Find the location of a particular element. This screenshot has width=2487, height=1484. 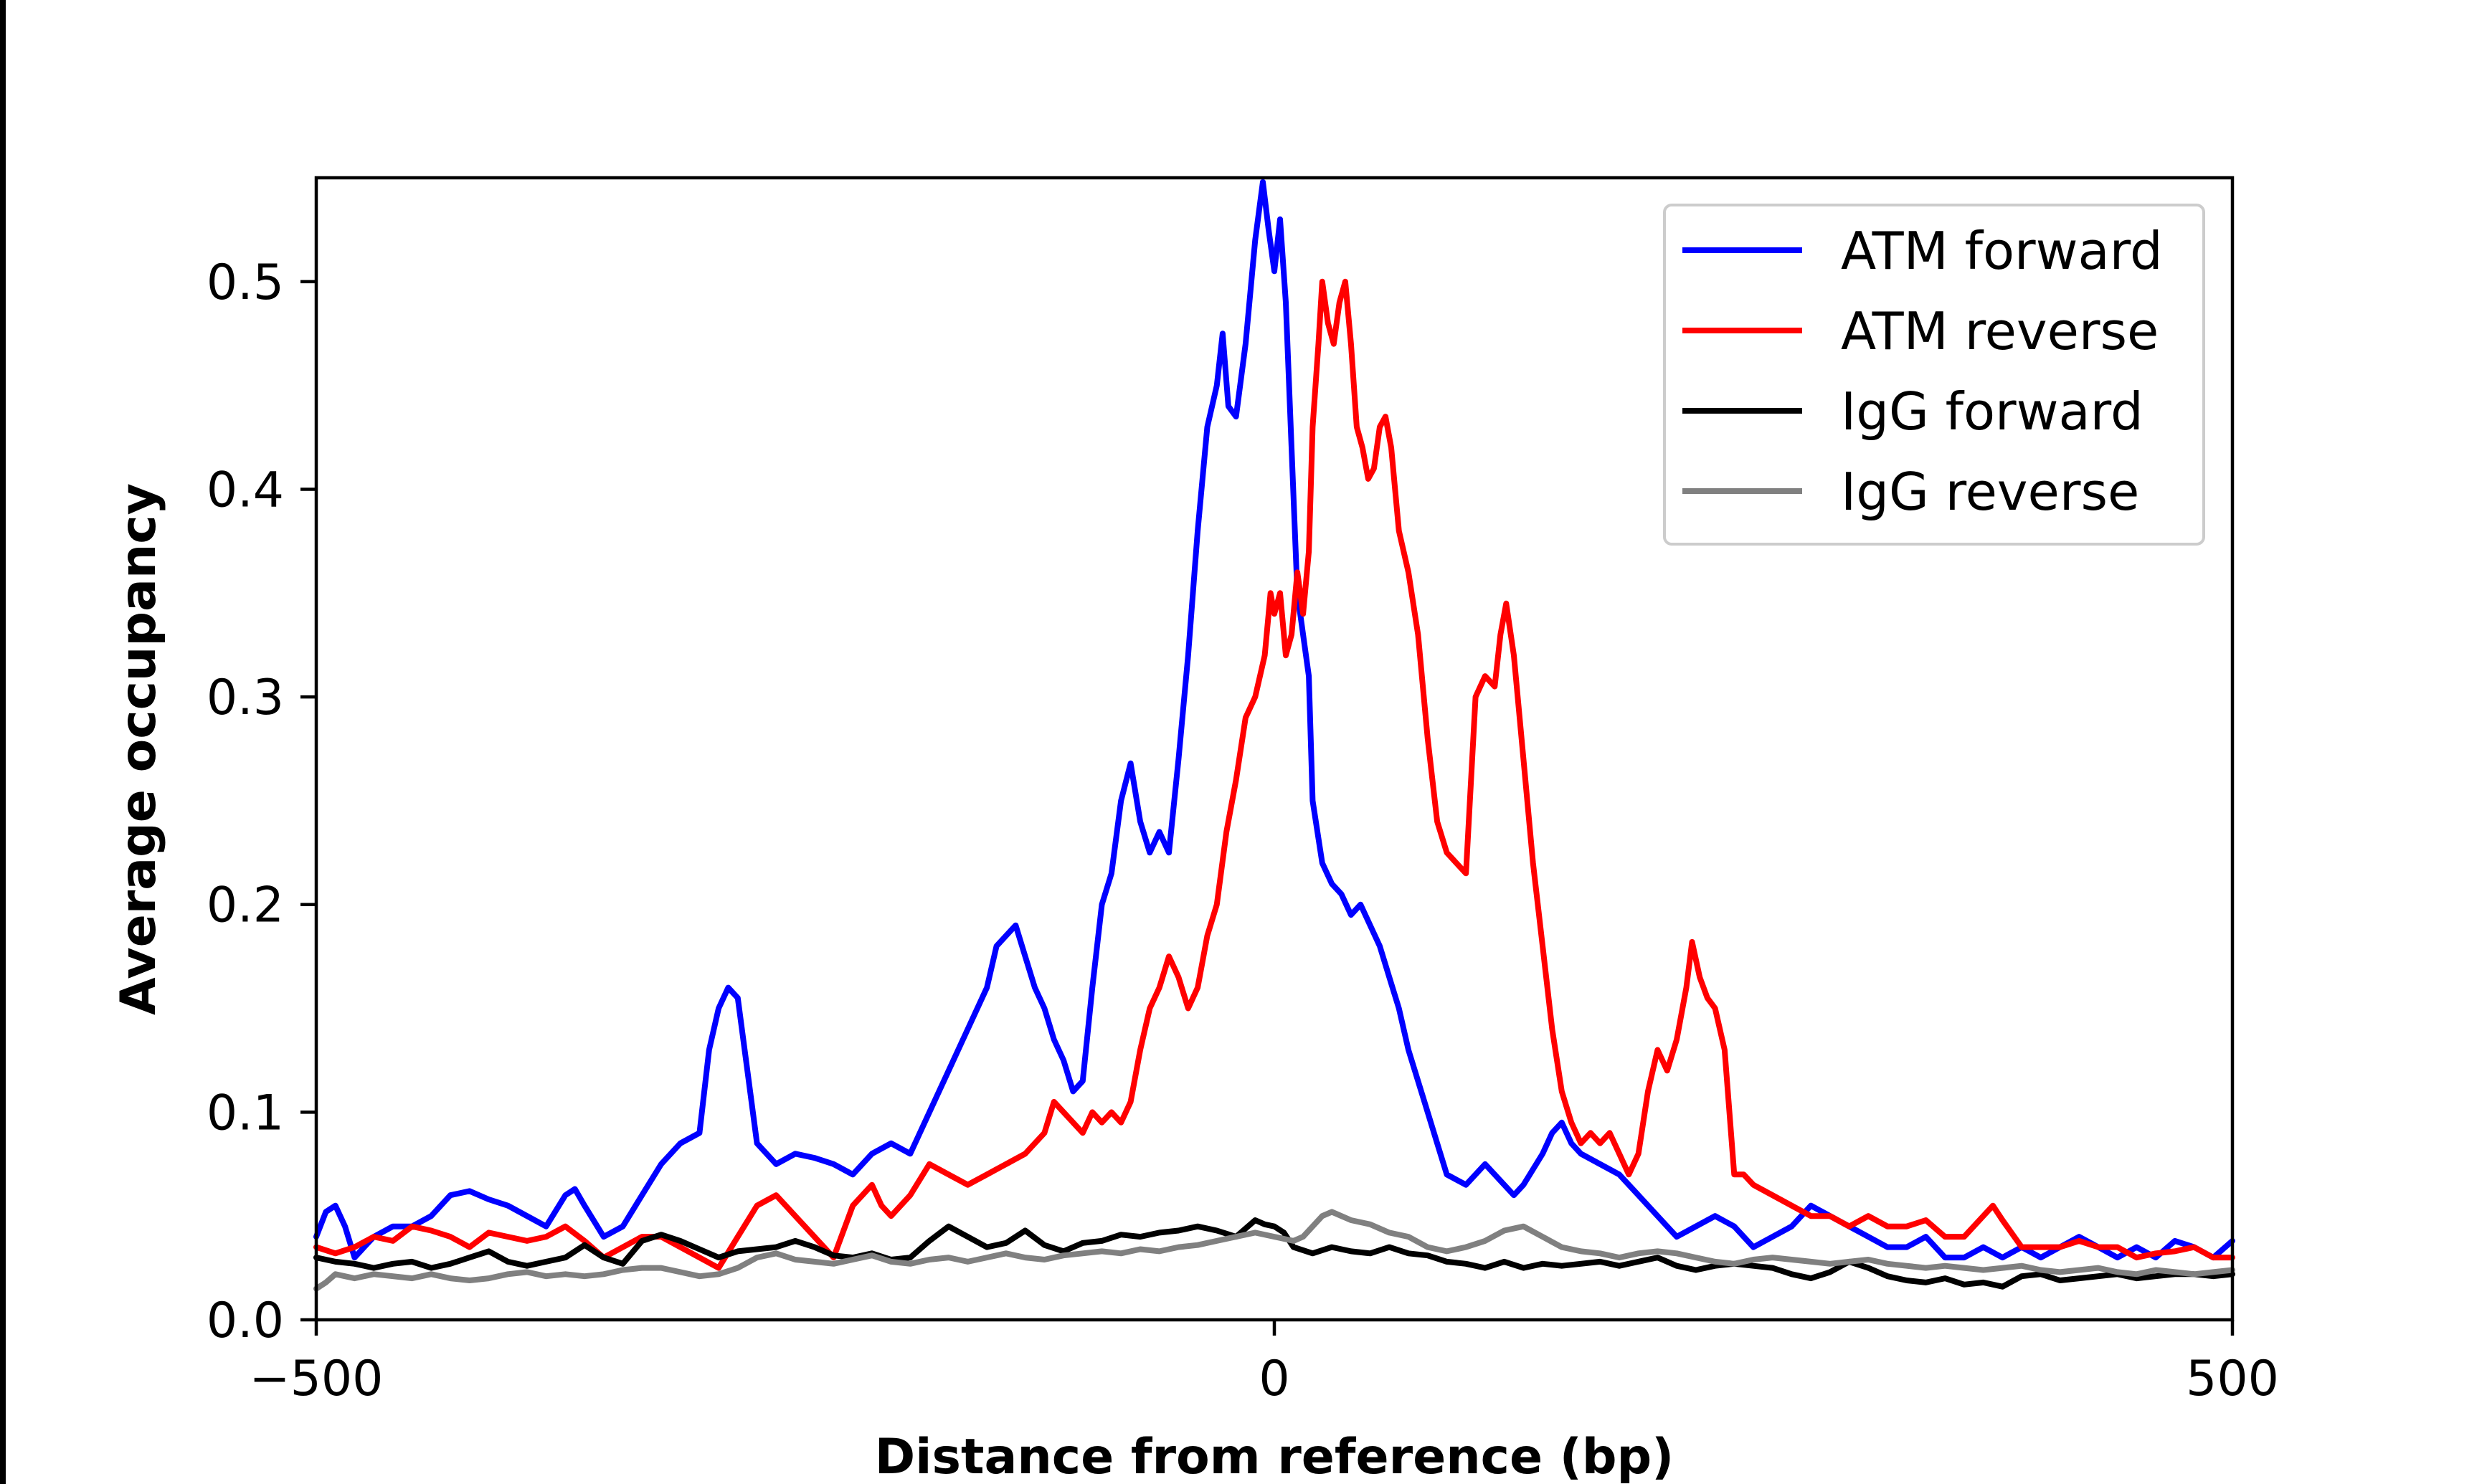

legend-label: ATM forward is located at coordinates (2002, 251).